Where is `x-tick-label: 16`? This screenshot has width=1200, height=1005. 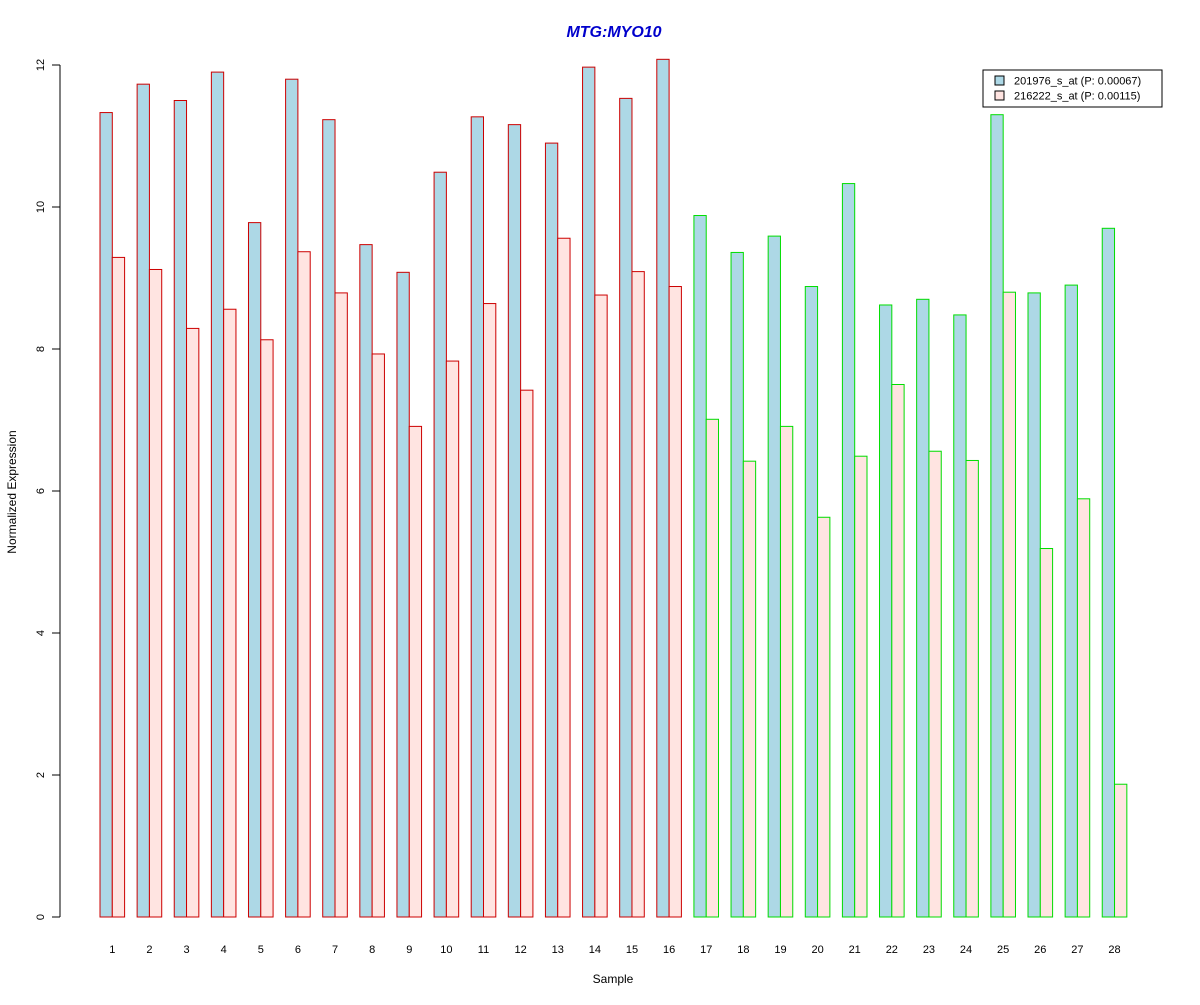
x-tick-label: 16 is located at coordinates (669, 950).